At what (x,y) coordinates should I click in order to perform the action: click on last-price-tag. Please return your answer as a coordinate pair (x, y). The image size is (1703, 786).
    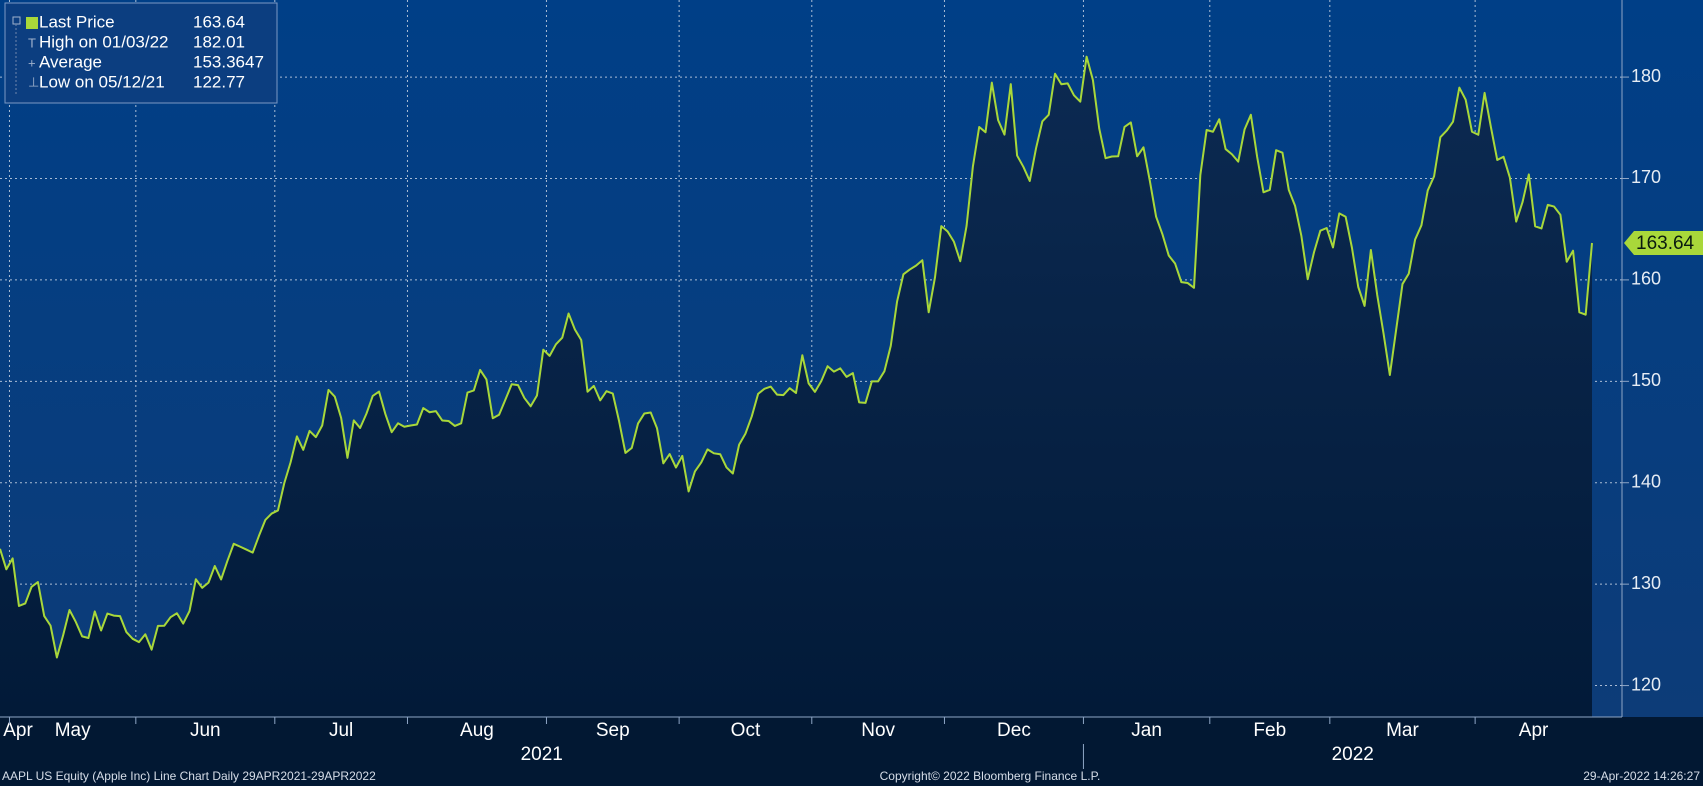
    Looking at the image, I should click on (1663, 242).